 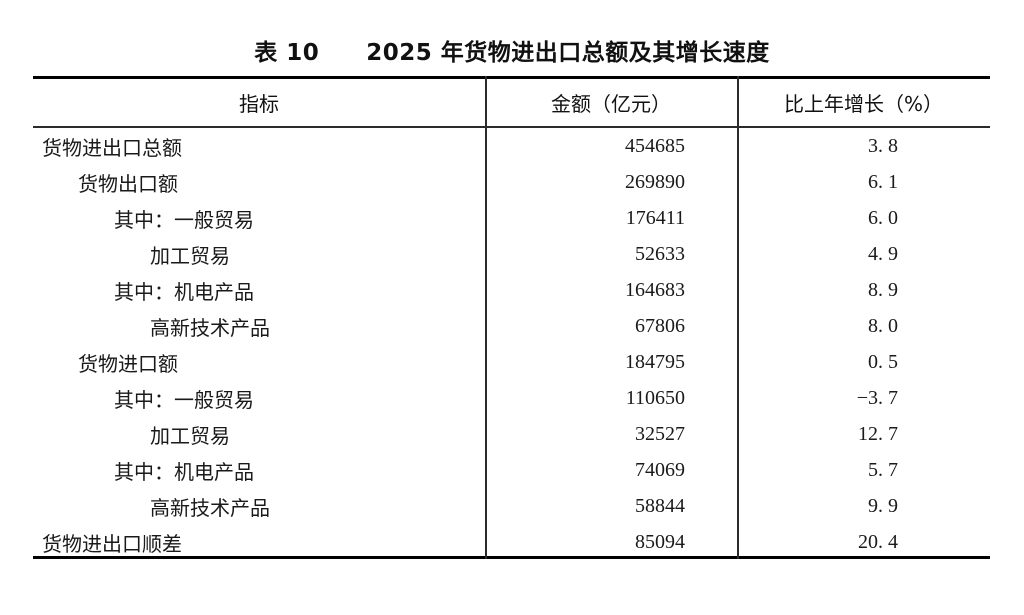 What do you see at coordinates (511, 127) in the screenshot?
I see `table-header-rule` at bounding box center [511, 127].